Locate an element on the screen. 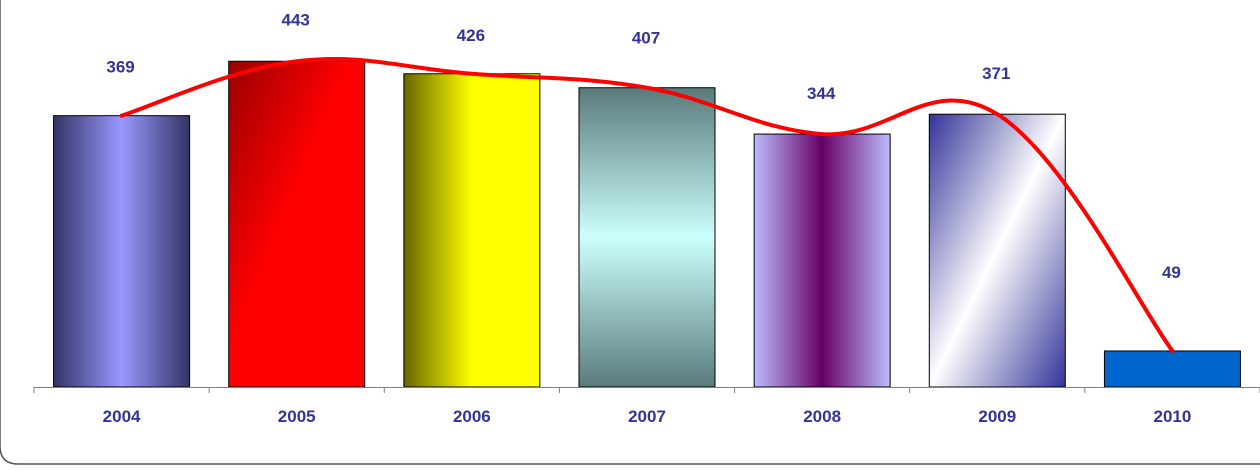 The height and width of the screenshot is (471, 1260). x-tick-label-2005: 2005 is located at coordinates (297, 416).